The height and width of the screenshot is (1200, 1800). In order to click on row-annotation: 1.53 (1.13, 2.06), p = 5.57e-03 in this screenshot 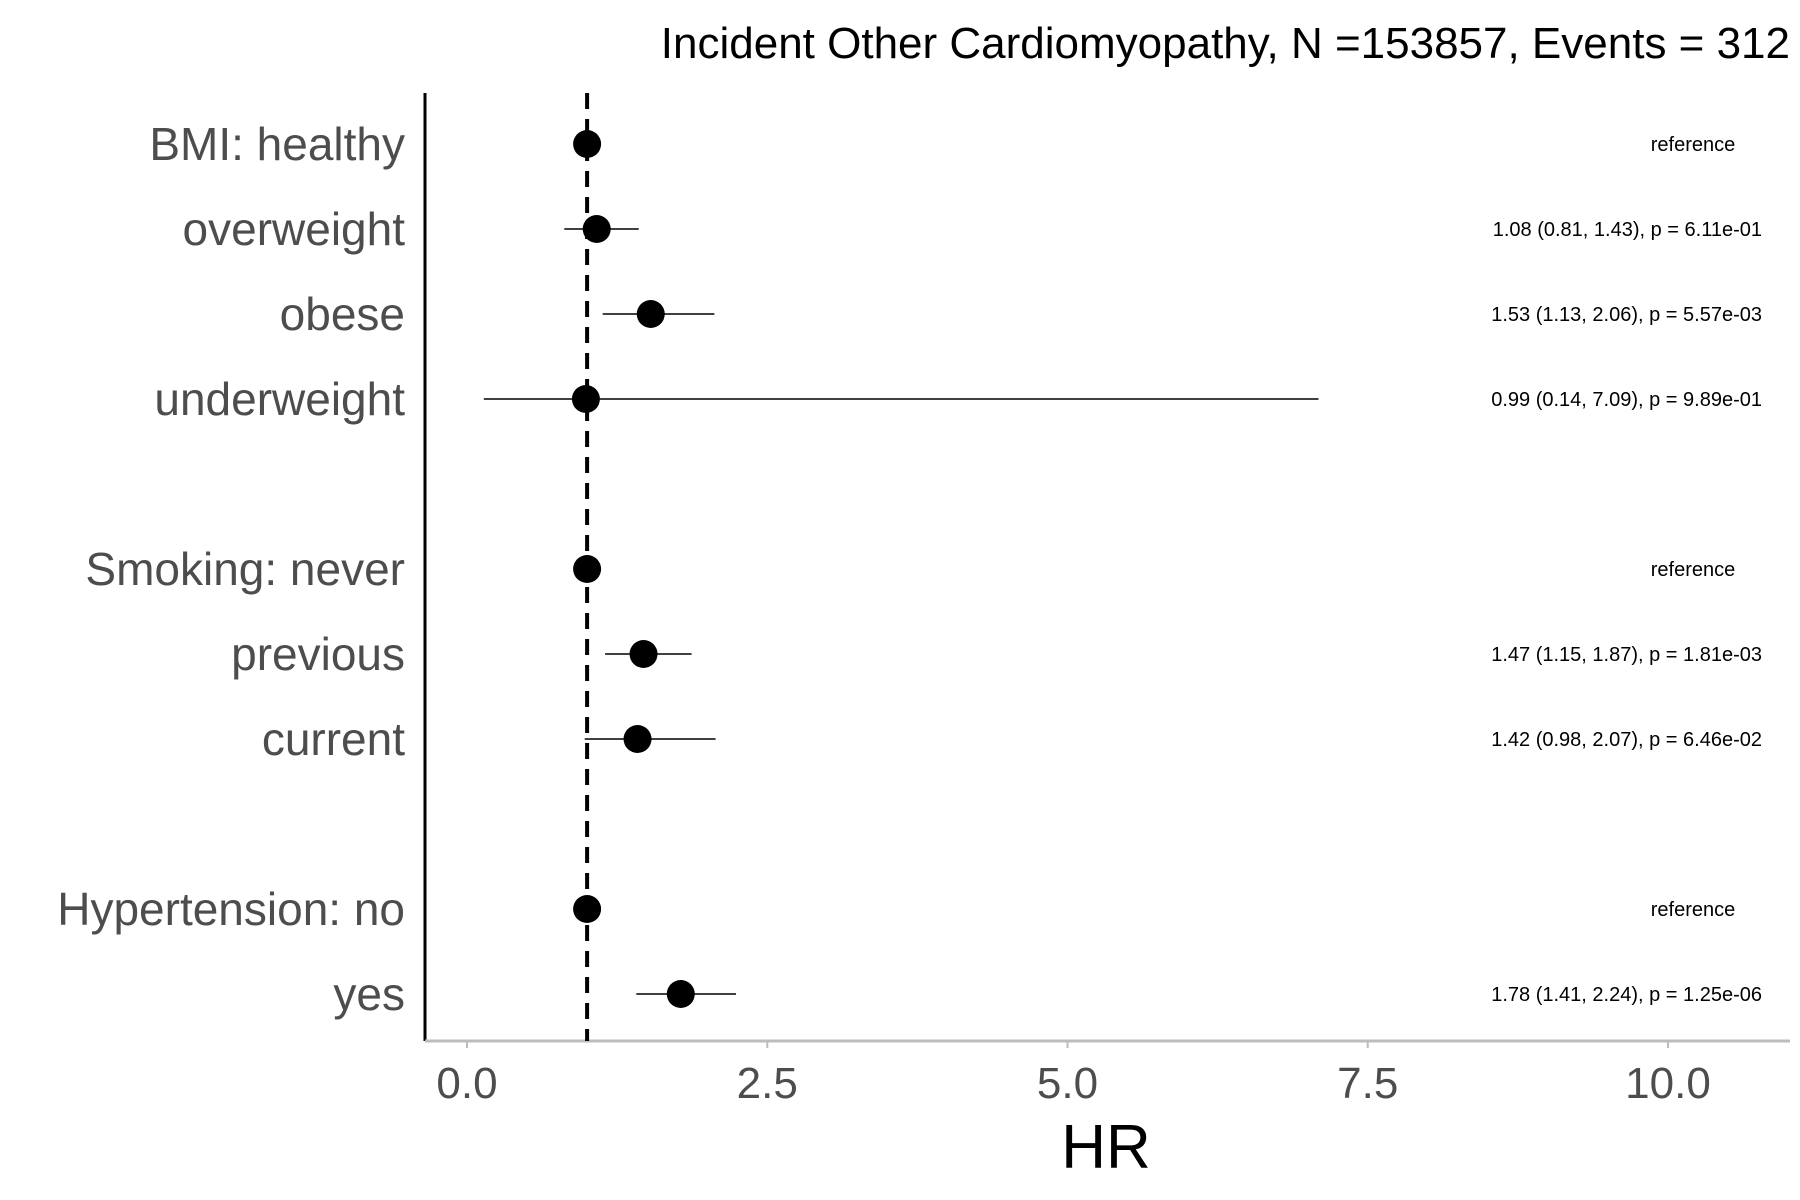, I will do `click(1626, 315)`.